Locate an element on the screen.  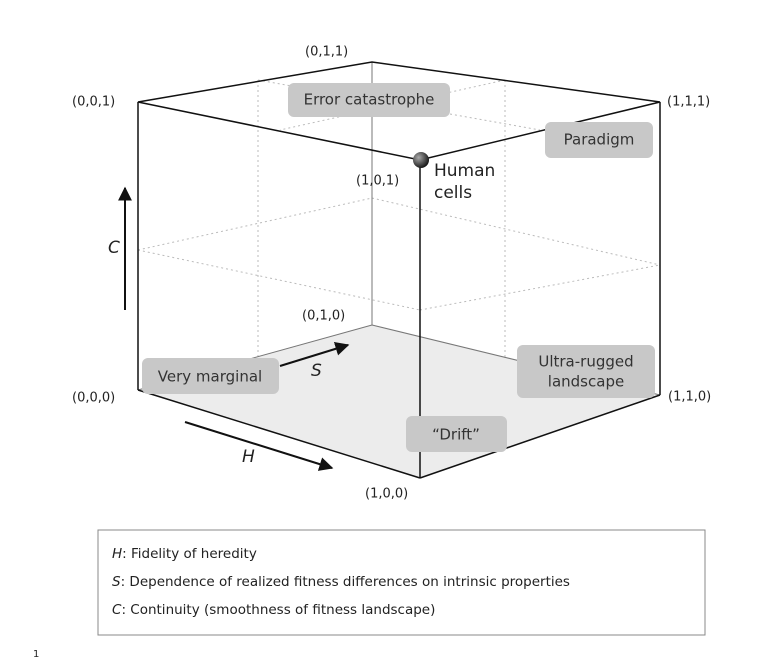
axis-label: S is located at coordinates (316, 371).